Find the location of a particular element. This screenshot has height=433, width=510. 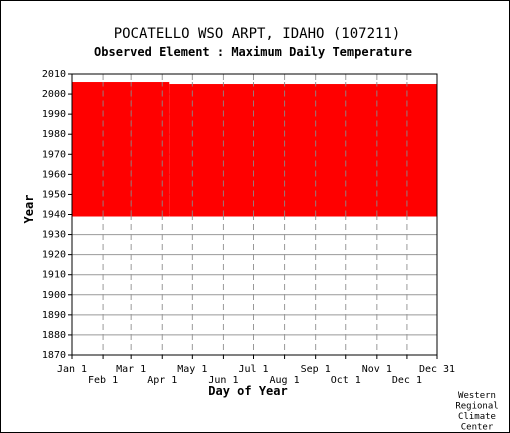

credit-line: Regional is located at coordinates (476, 407).